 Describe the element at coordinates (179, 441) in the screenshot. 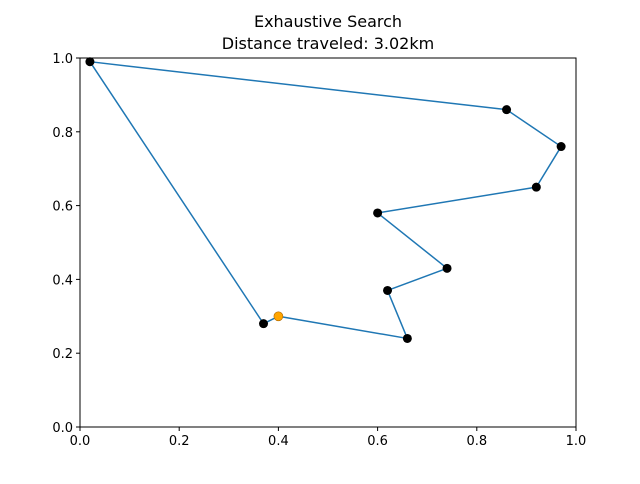

I see `x-tick-label: 0.2` at that location.